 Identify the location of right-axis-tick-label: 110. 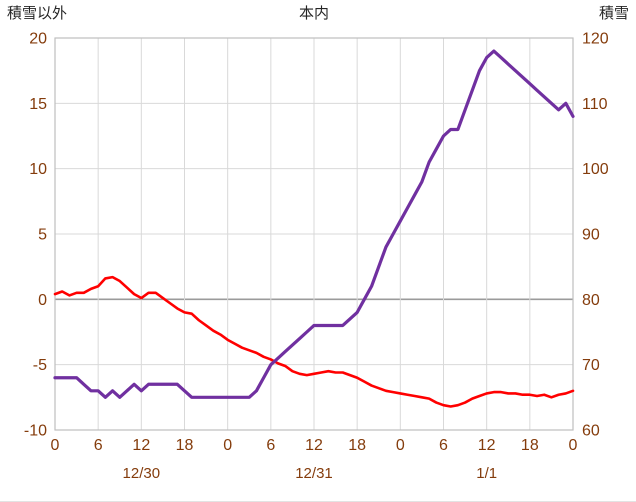
(595, 104).